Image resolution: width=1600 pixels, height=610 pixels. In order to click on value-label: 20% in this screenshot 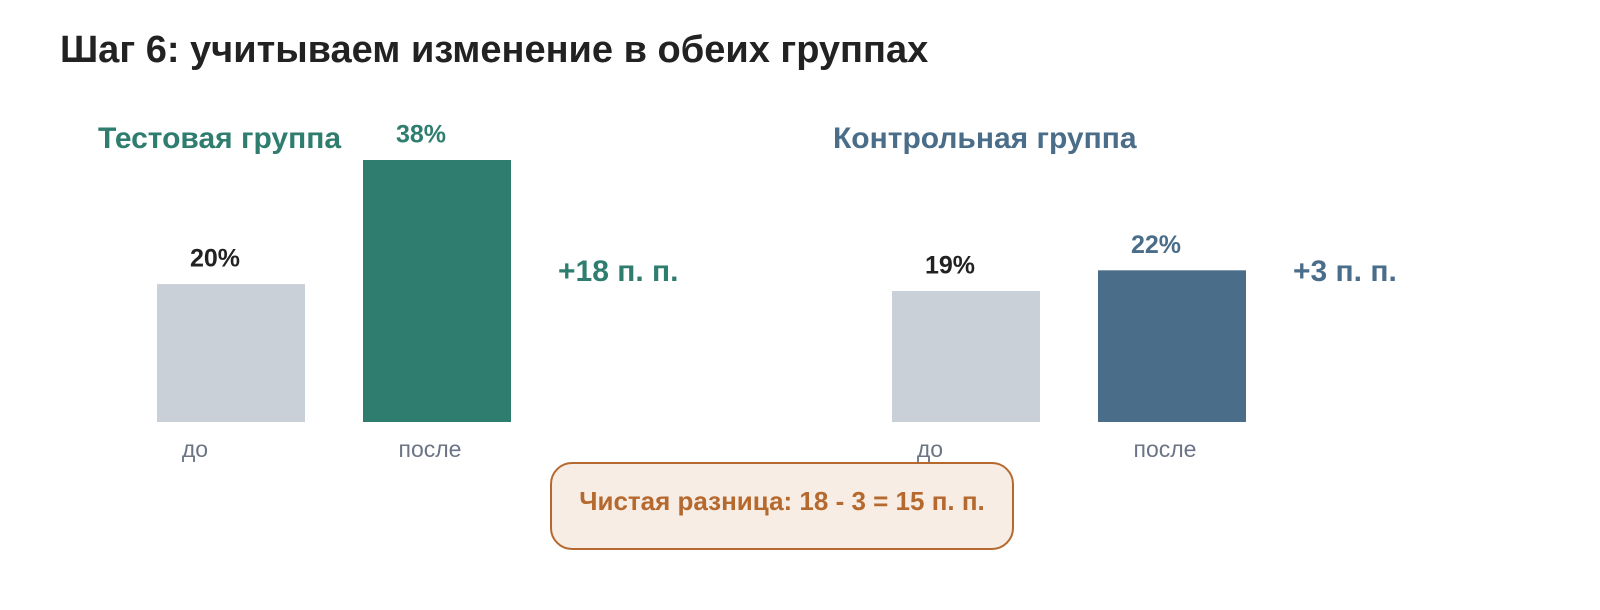, I will do `click(215, 259)`.